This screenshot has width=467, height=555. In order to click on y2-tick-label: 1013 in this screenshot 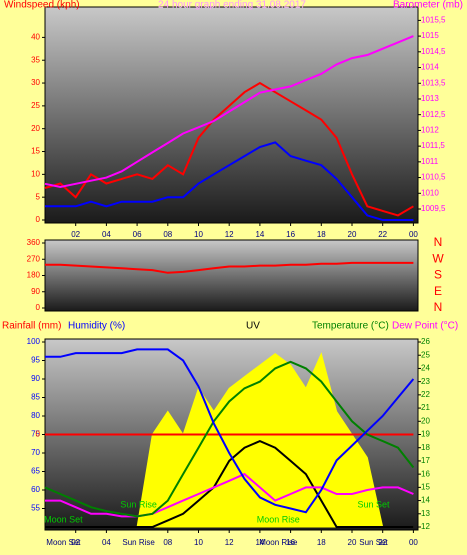, I will do `click(430, 98)`.